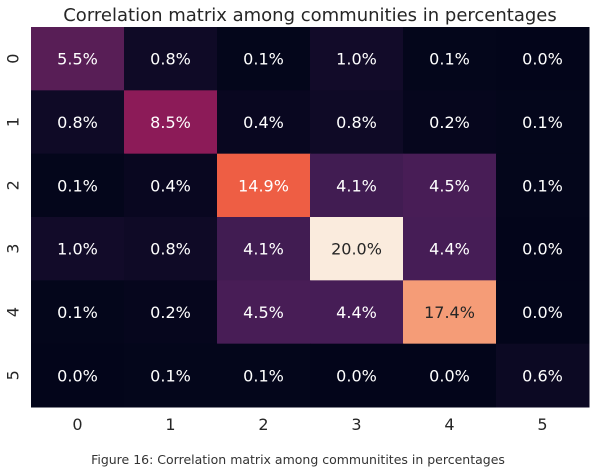 The image size is (596, 475). Describe the element at coordinates (542, 424) in the screenshot. I see `x-tick-label: 5` at that location.